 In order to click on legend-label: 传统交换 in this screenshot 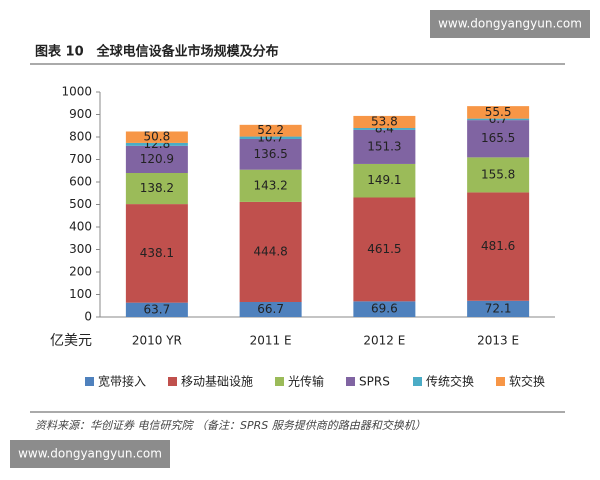, I will do `click(450, 381)`.